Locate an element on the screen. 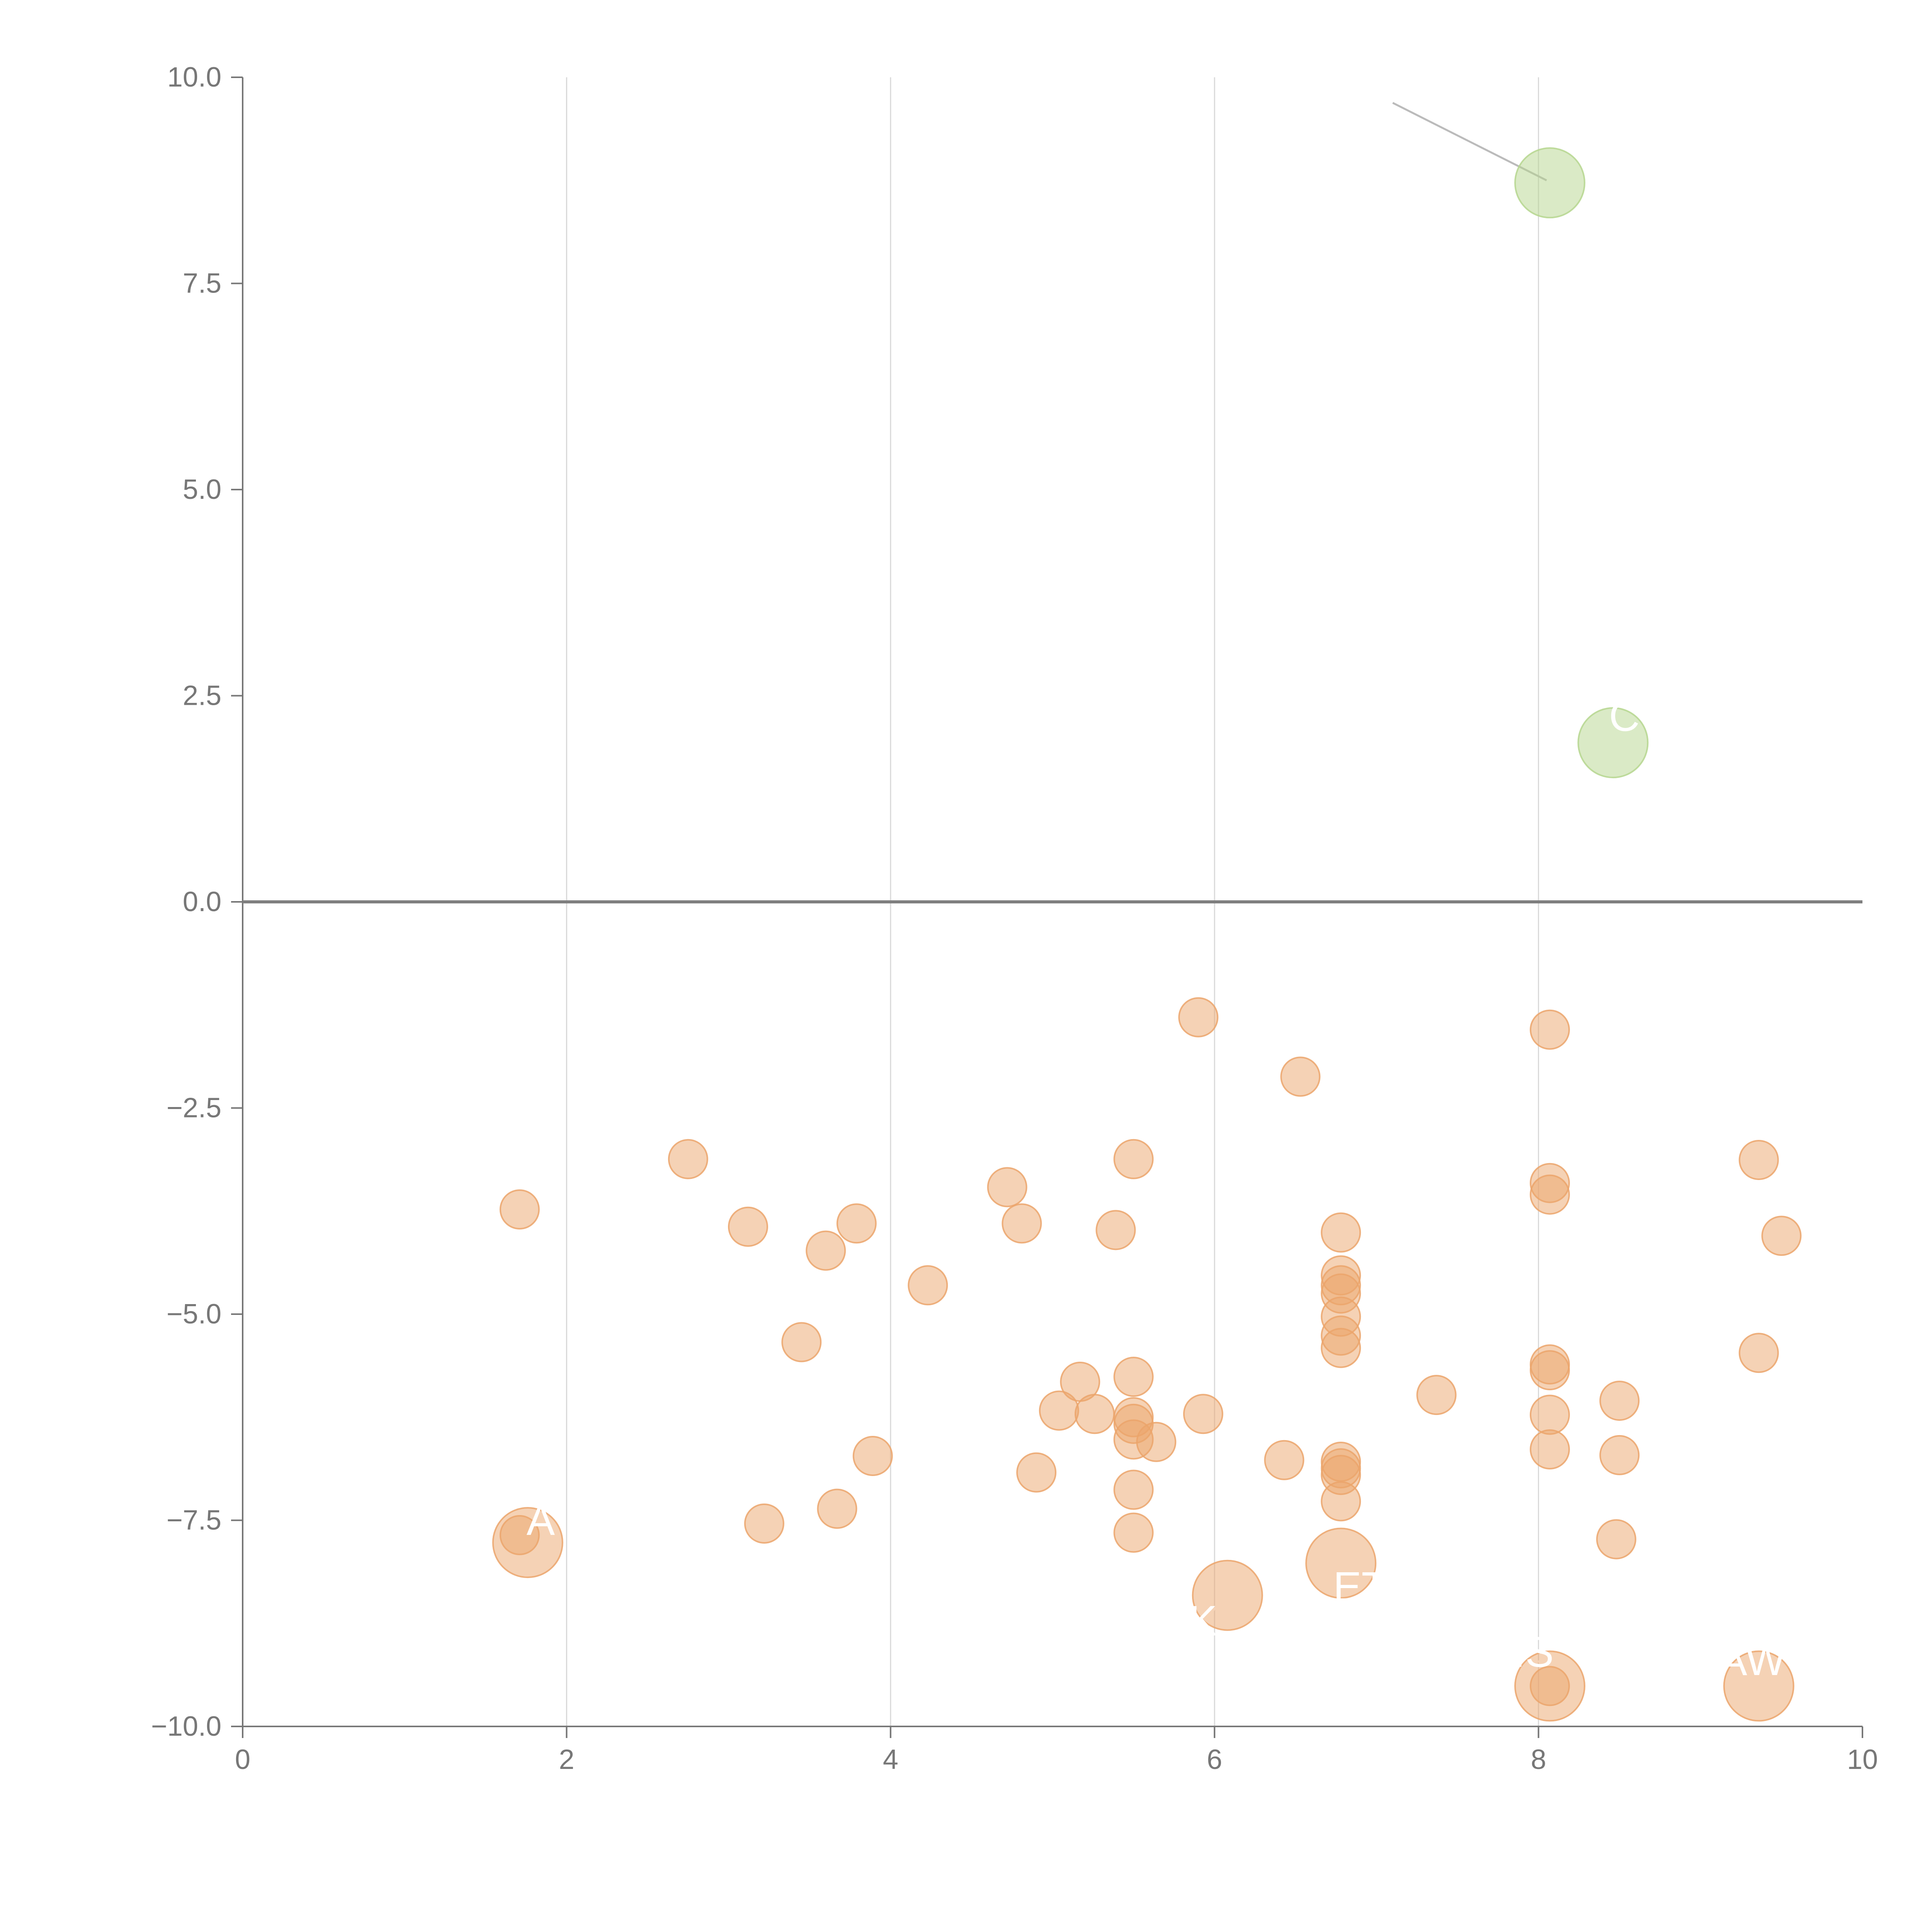  point-label: A is located at coordinates (541, 1520).